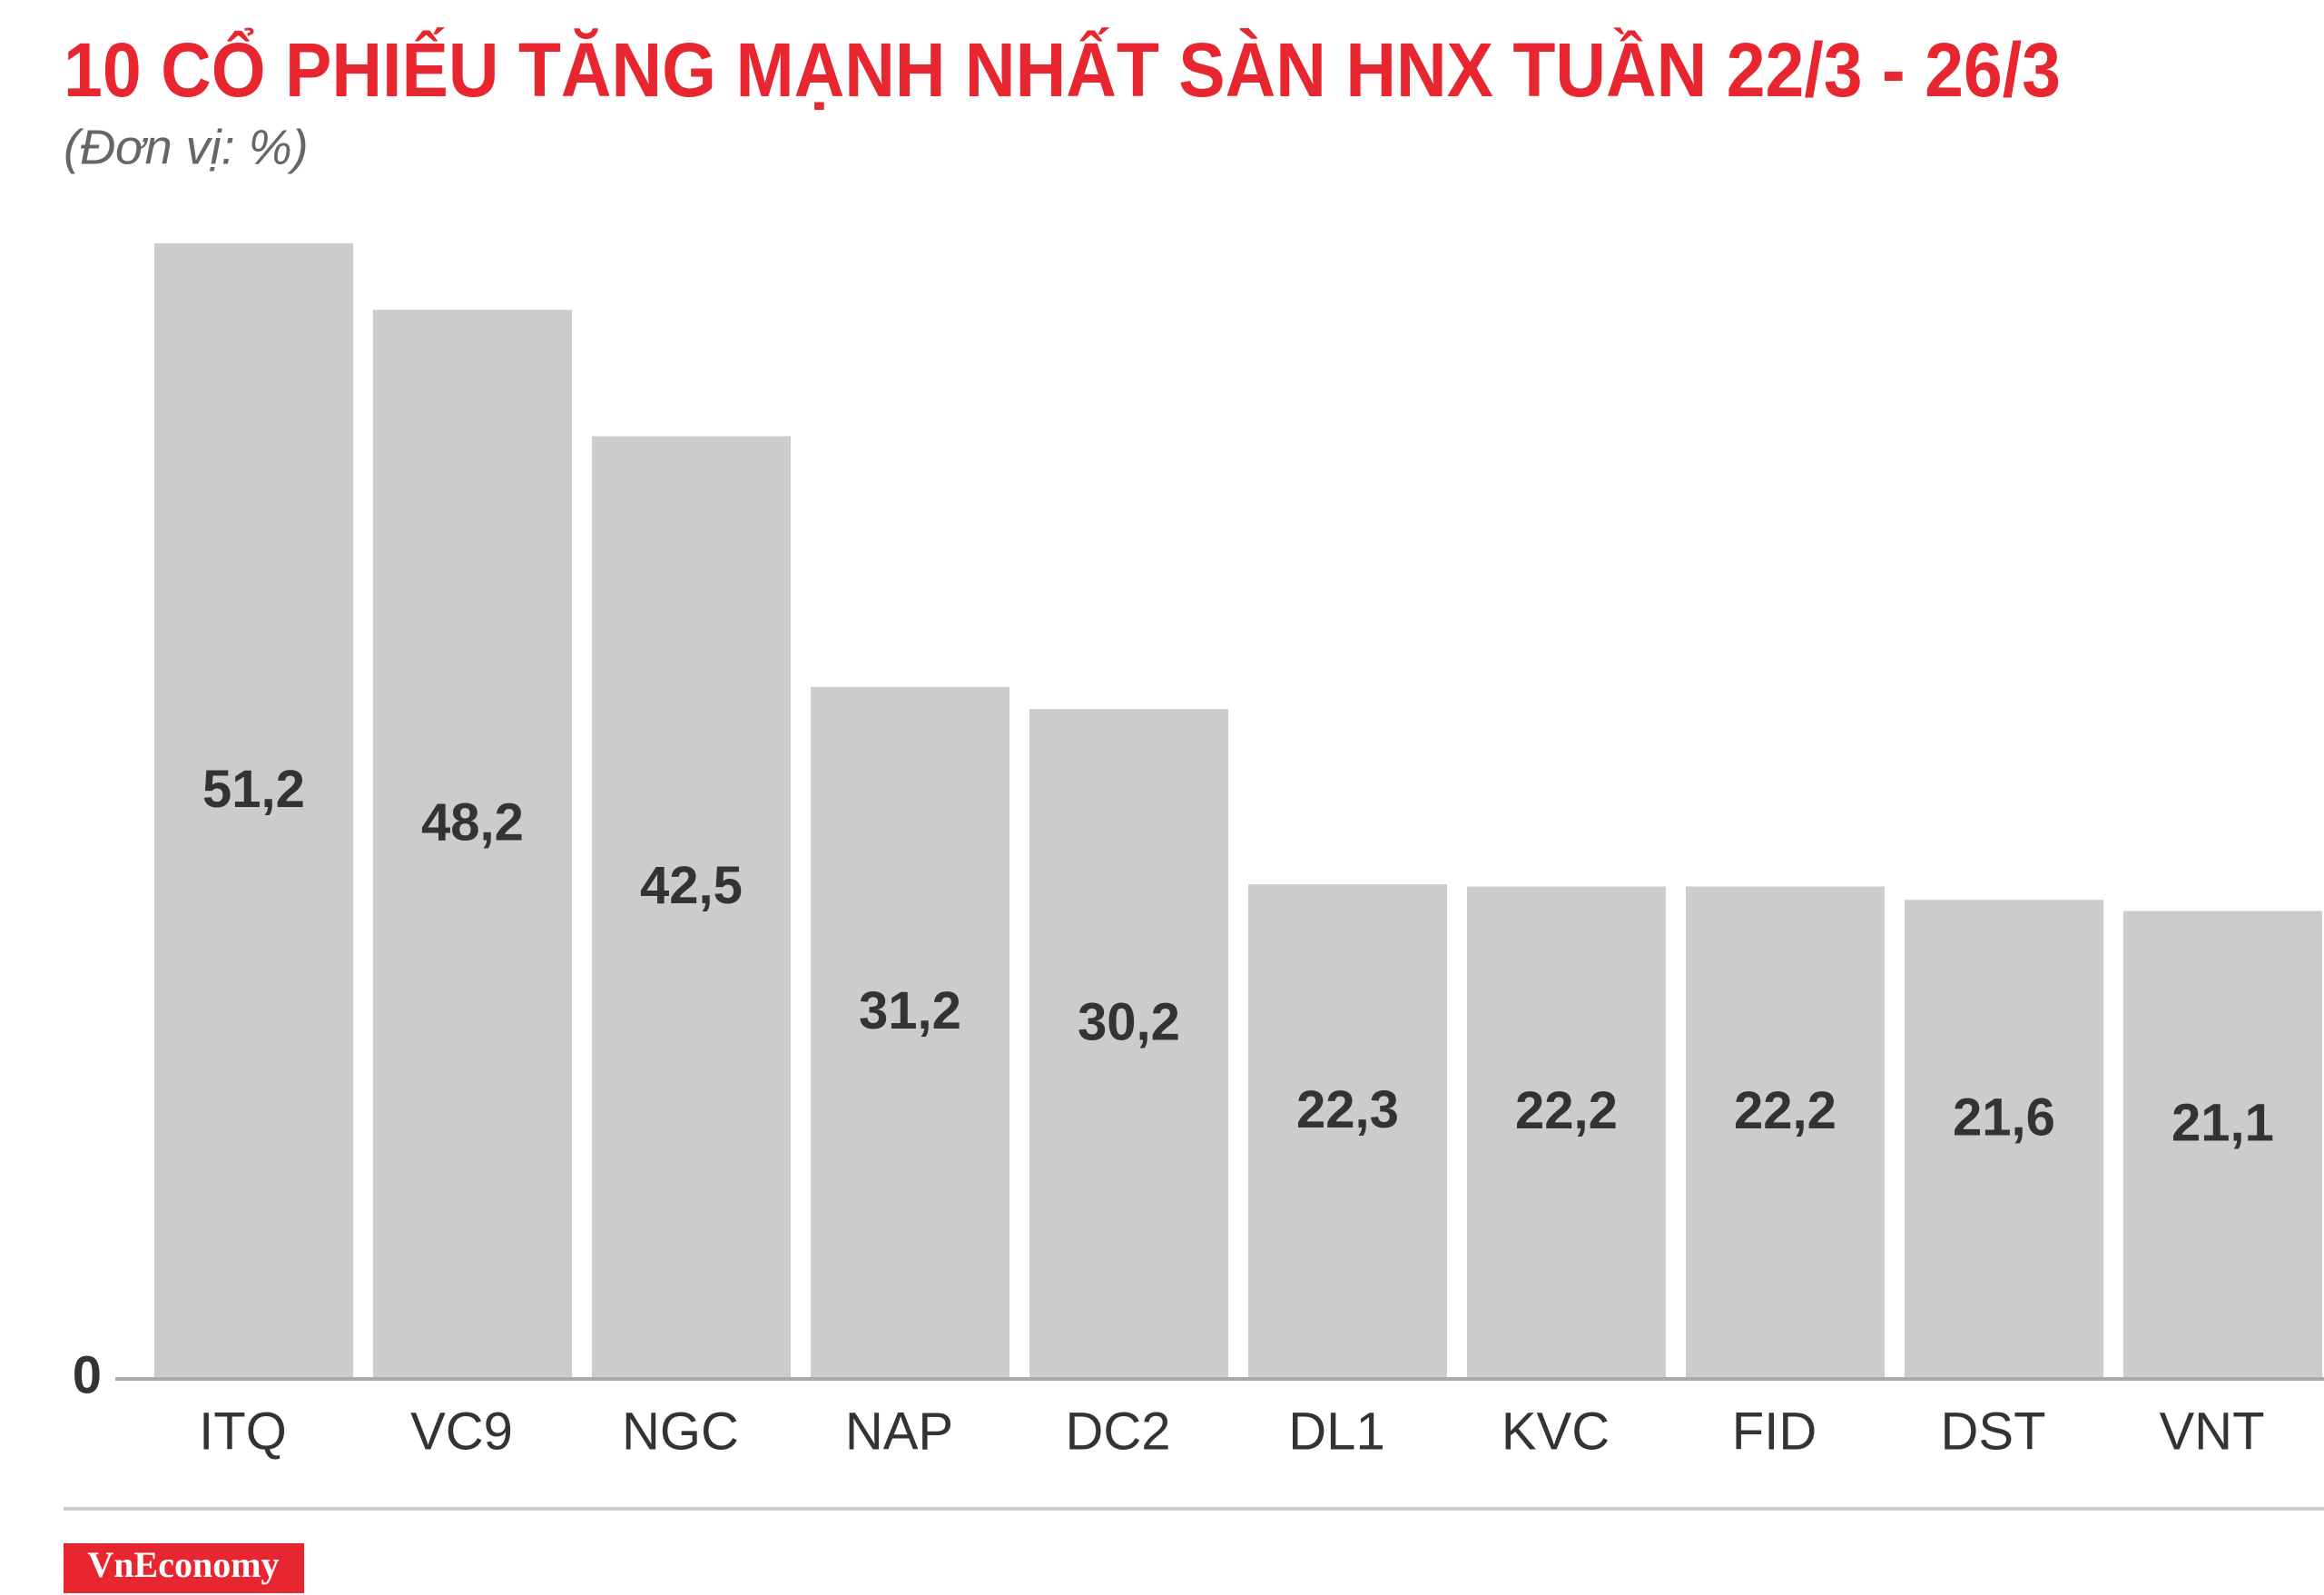 This screenshot has height=1595, width=2324. What do you see at coordinates (680, 1432) in the screenshot?
I see `x-tick-label: NGC` at bounding box center [680, 1432].